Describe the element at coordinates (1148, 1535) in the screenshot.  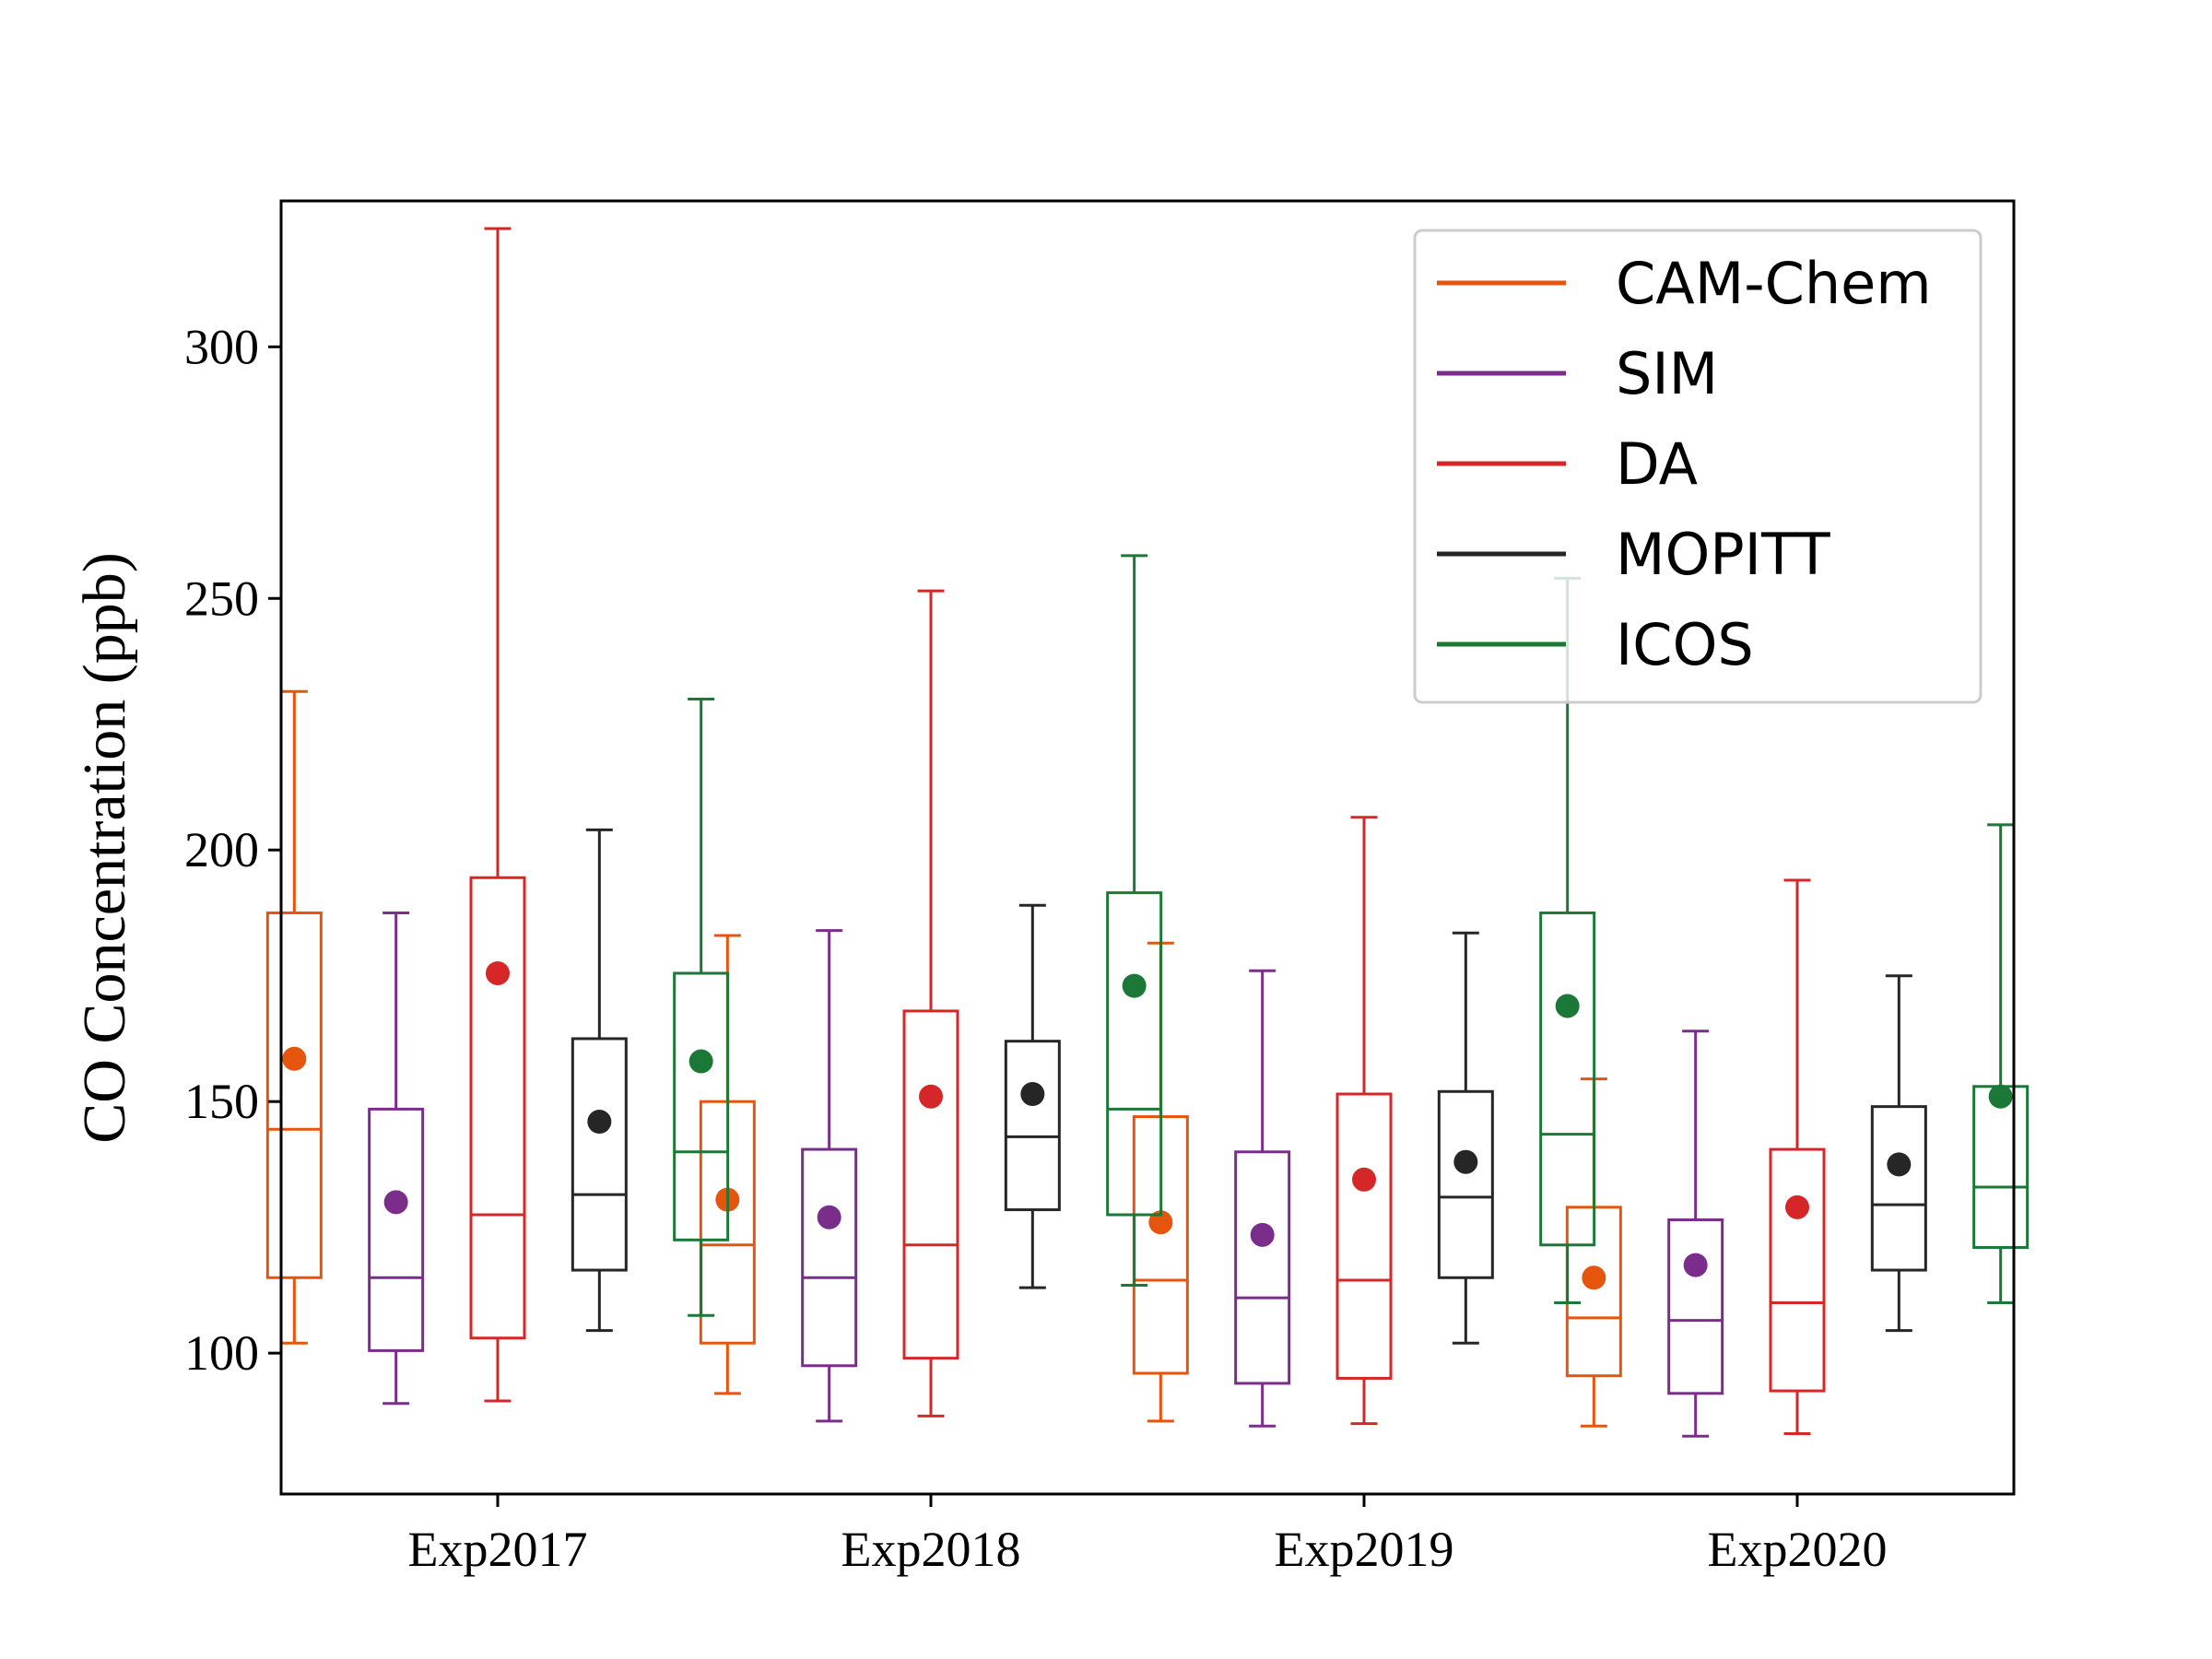
I see `x-axis: Exp2017 Exp2018 Exp2019 Exp2020` at that location.